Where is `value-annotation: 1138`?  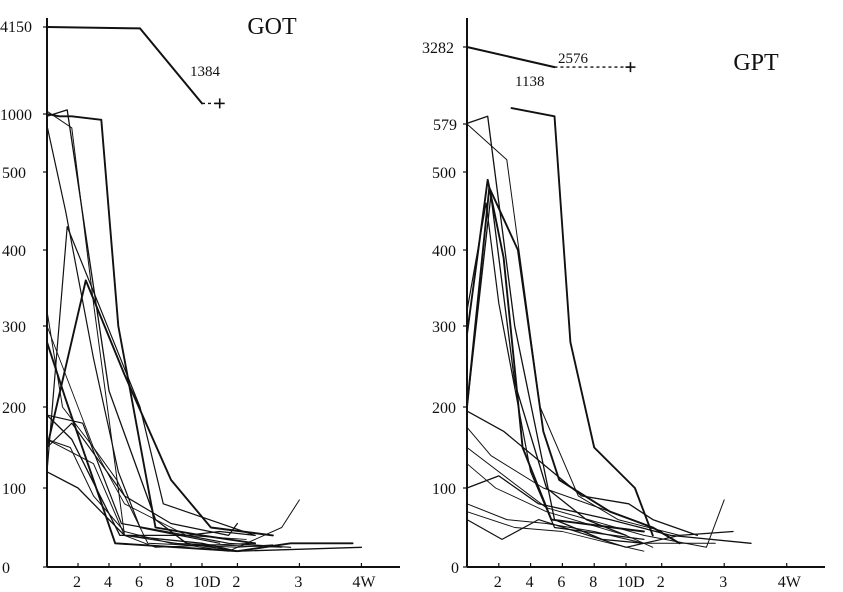
value-annotation: 1138 is located at coordinates (529, 82).